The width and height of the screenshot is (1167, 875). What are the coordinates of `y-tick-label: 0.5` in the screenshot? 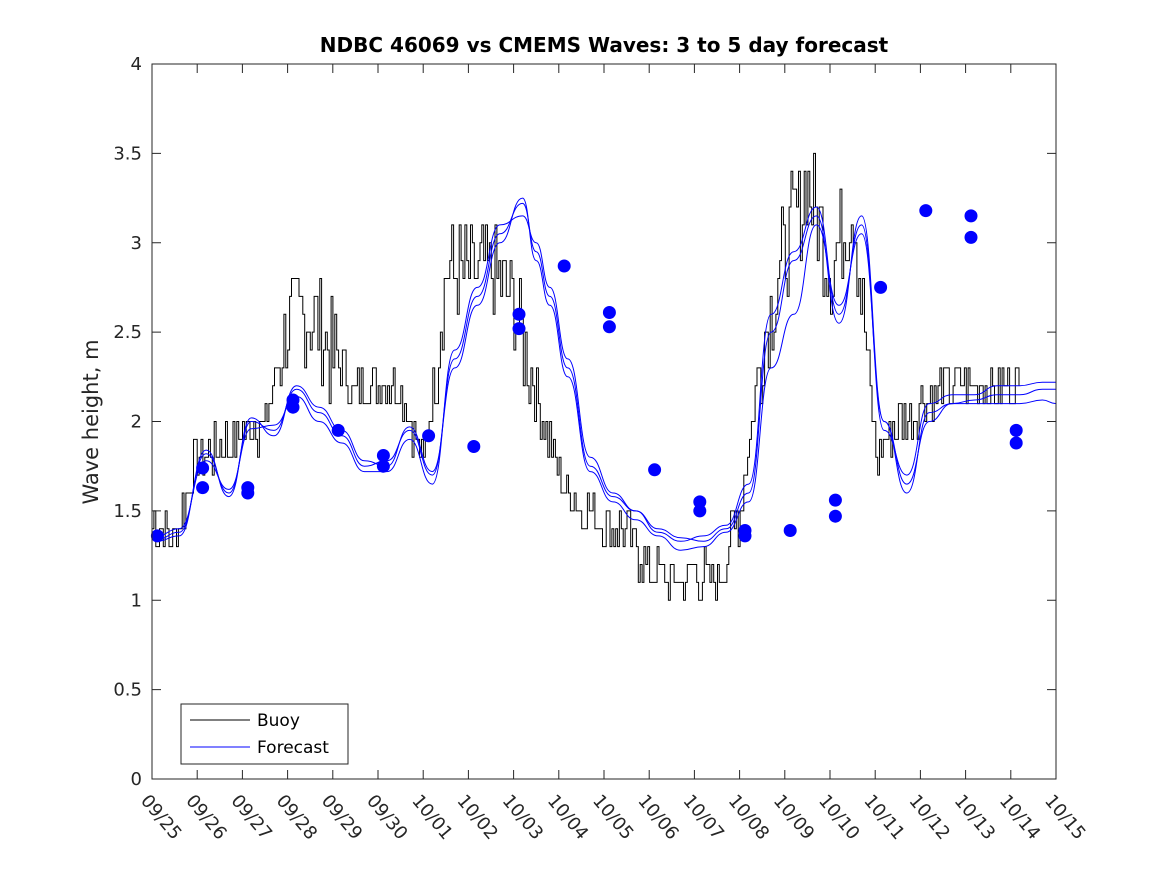 It's located at (127, 690).